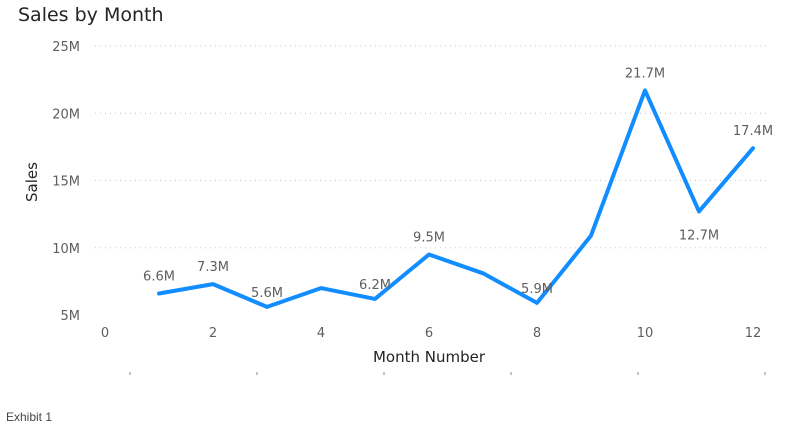  What do you see at coordinates (699, 235) in the screenshot?
I see `data-label: 12.7M` at bounding box center [699, 235].